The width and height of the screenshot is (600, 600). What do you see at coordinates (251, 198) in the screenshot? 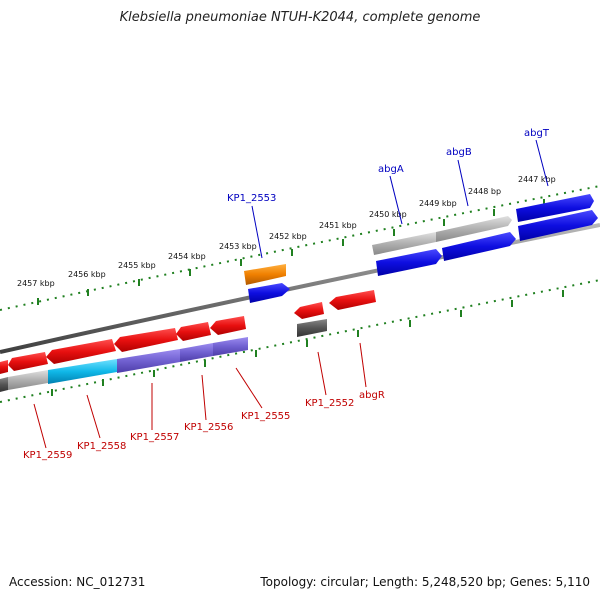
I see `gene-label-kp1-2553: KP1_2553` at bounding box center [251, 198].